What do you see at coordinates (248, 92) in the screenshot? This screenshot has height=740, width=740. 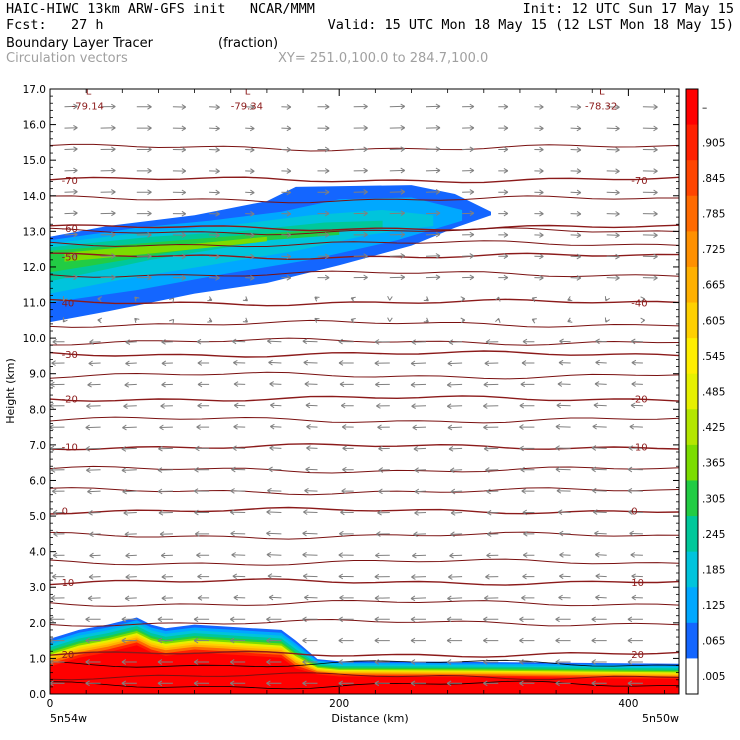 I see `minimum-marker: L` at bounding box center [248, 92].